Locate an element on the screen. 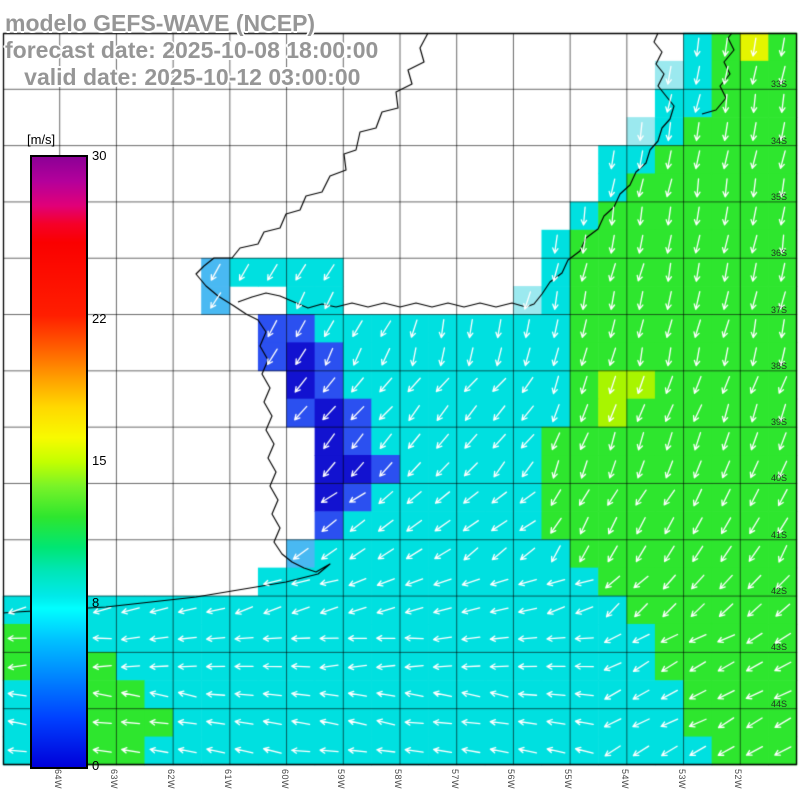  forecast-date-line: forecast date: 2025-10-08 18:00:00 is located at coordinates (192, 50).